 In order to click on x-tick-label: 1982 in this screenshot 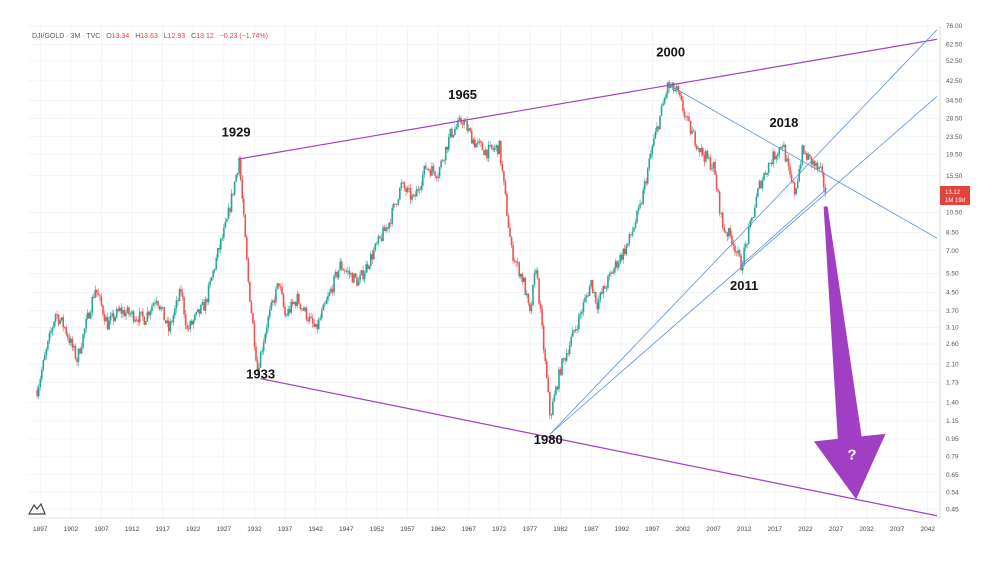, I will do `click(560, 529)`.